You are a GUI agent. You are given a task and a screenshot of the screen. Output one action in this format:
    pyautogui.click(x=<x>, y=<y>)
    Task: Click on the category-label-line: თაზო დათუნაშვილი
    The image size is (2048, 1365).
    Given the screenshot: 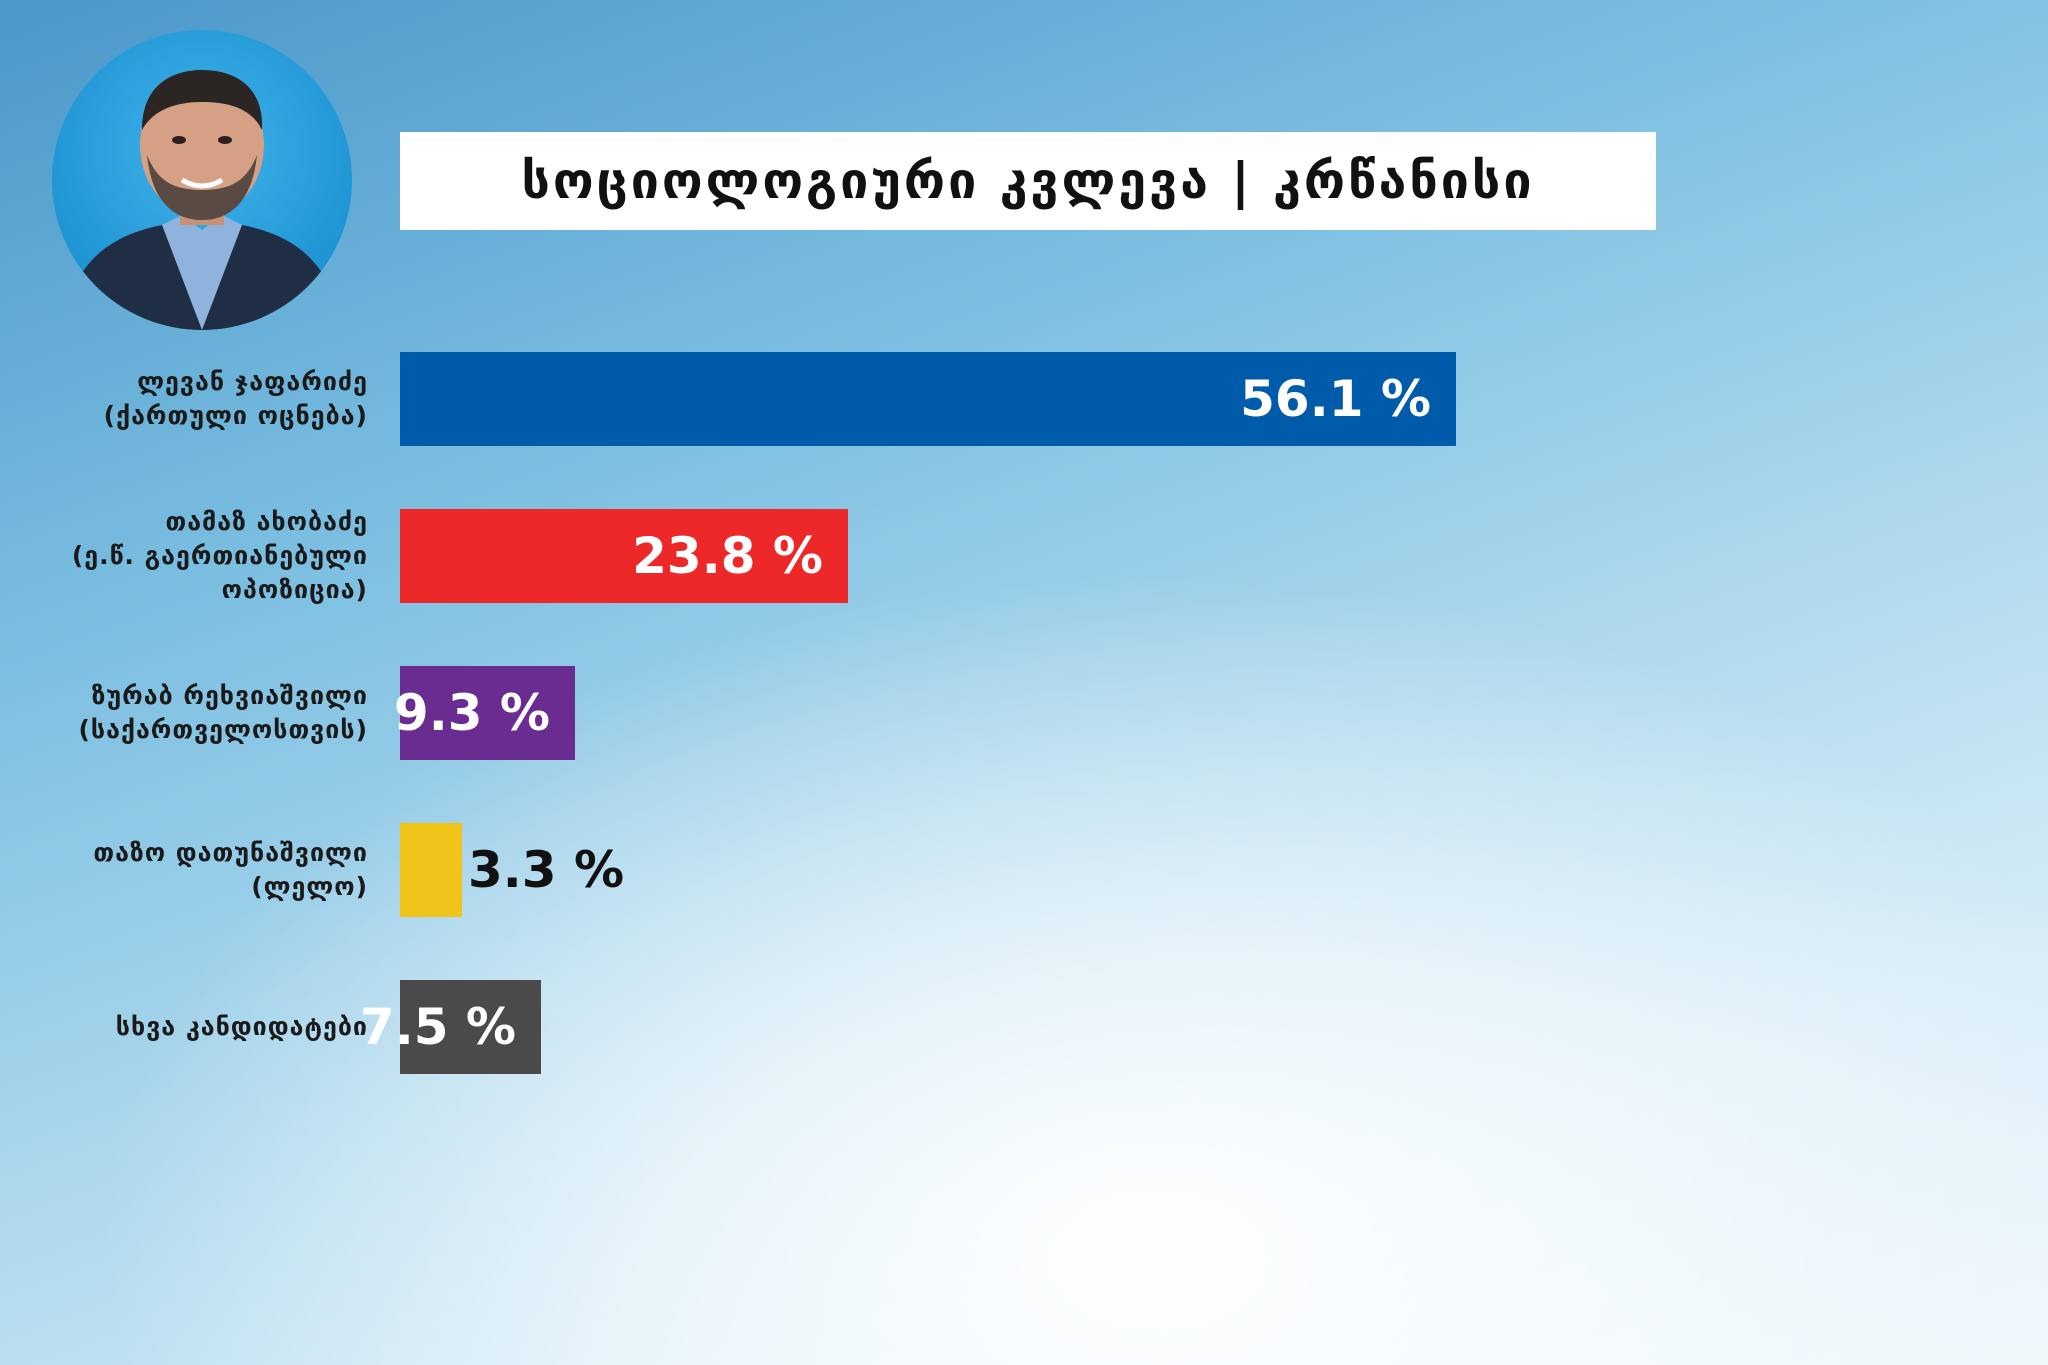 What is the action you would take?
    pyautogui.click(x=230, y=852)
    